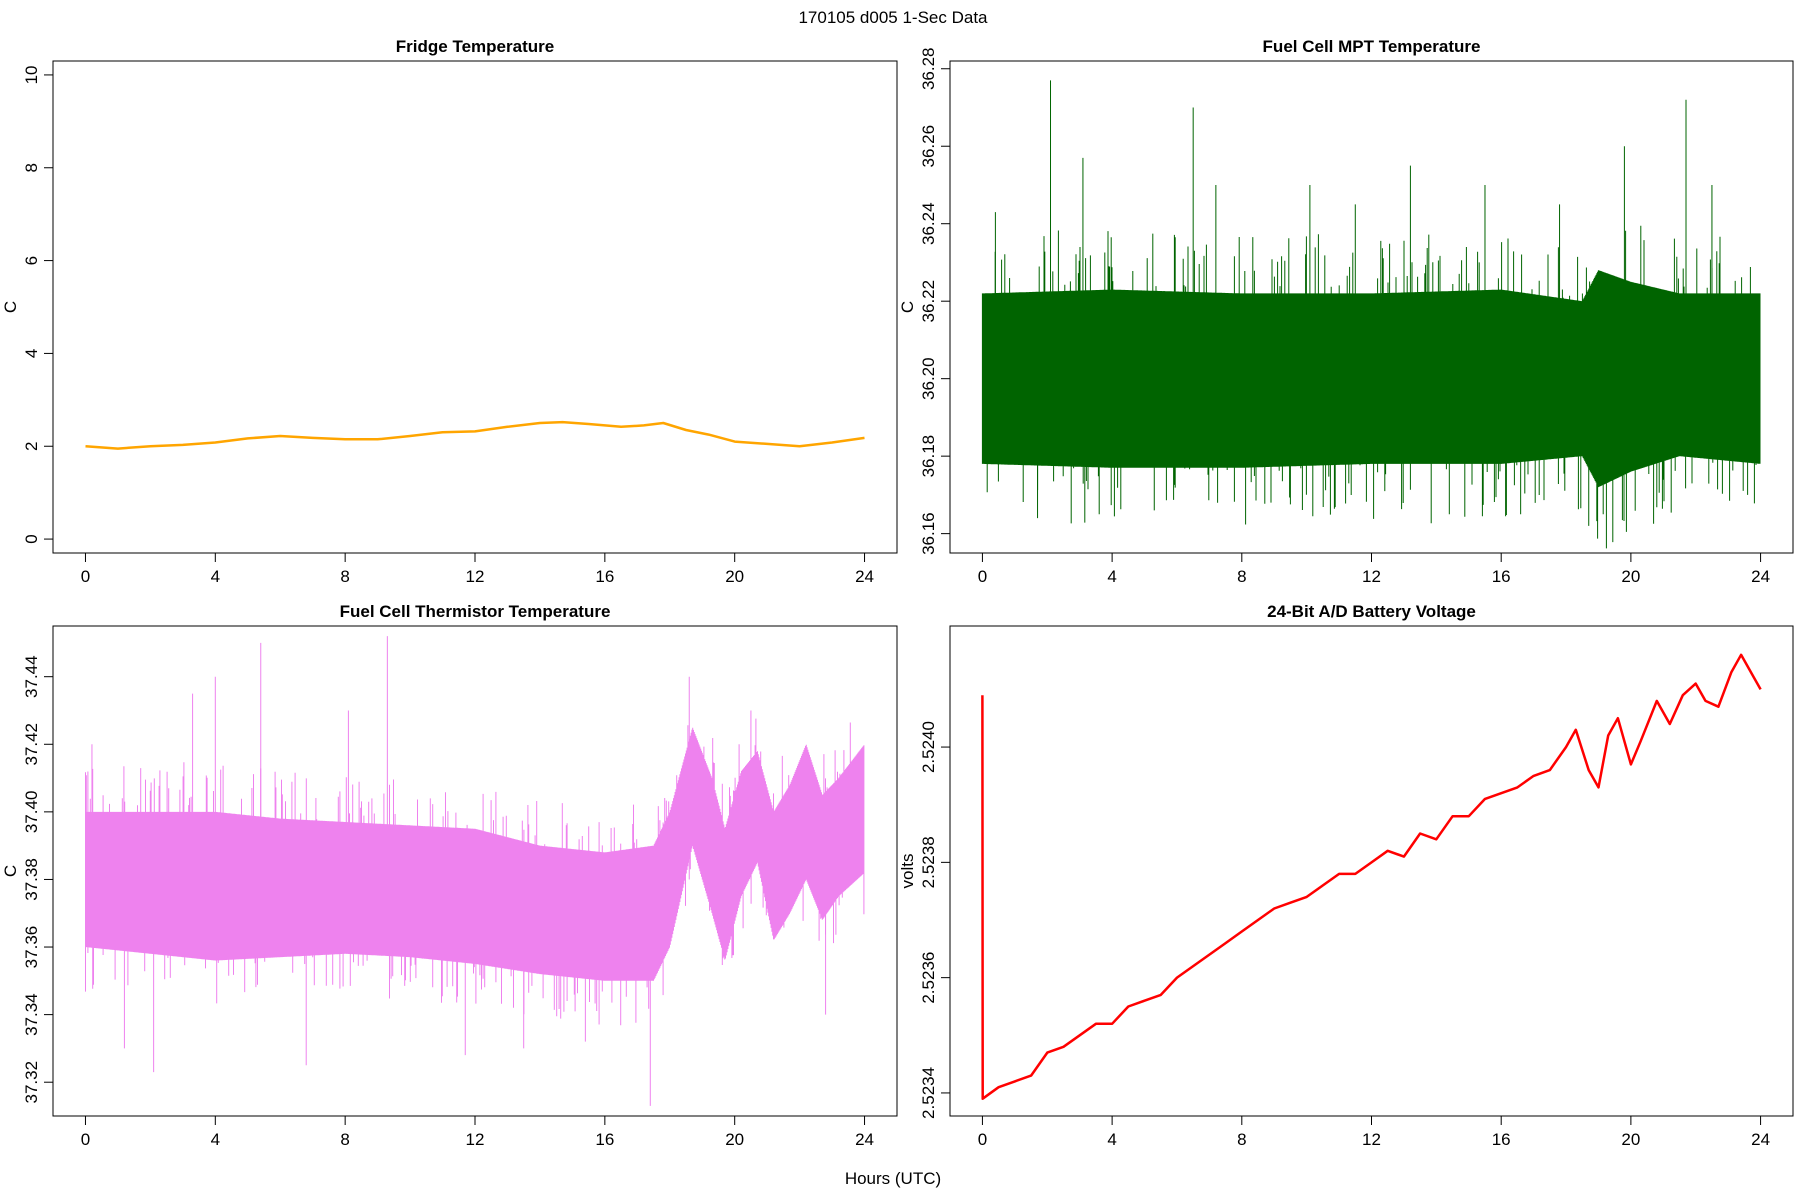 The image size is (1800, 1200). Describe the element at coordinates (31, 353) in the screenshot. I see `y-tick-label: 4` at that location.